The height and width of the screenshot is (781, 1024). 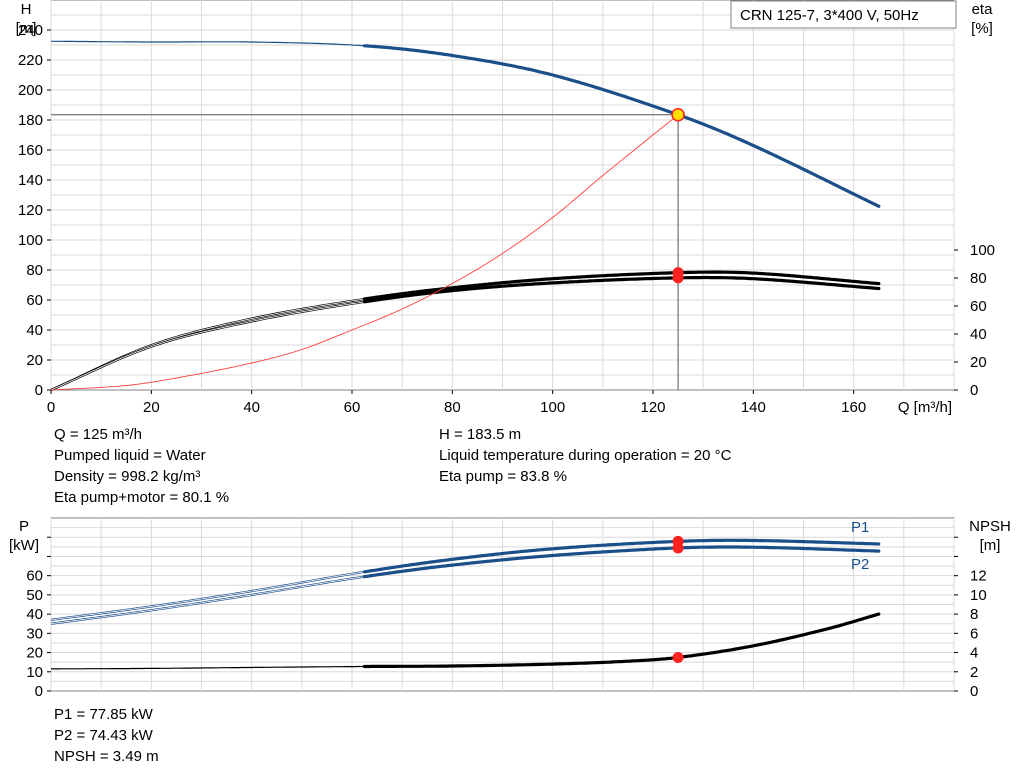 What do you see at coordinates (860, 527) in the screenshot?
I see `series-label-P1: P1` at bounding box center [860, 527].